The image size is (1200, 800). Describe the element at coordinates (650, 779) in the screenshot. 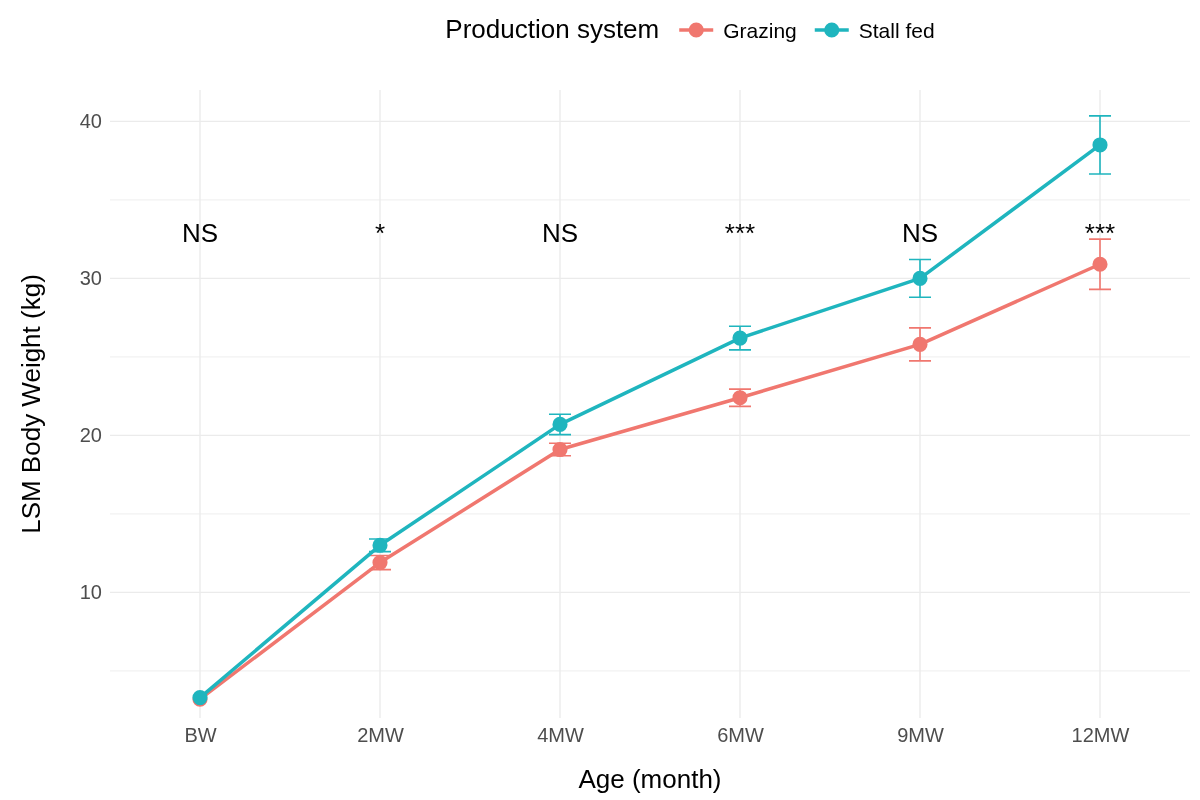

I see `x-axis-title: Age (month)` at that location.